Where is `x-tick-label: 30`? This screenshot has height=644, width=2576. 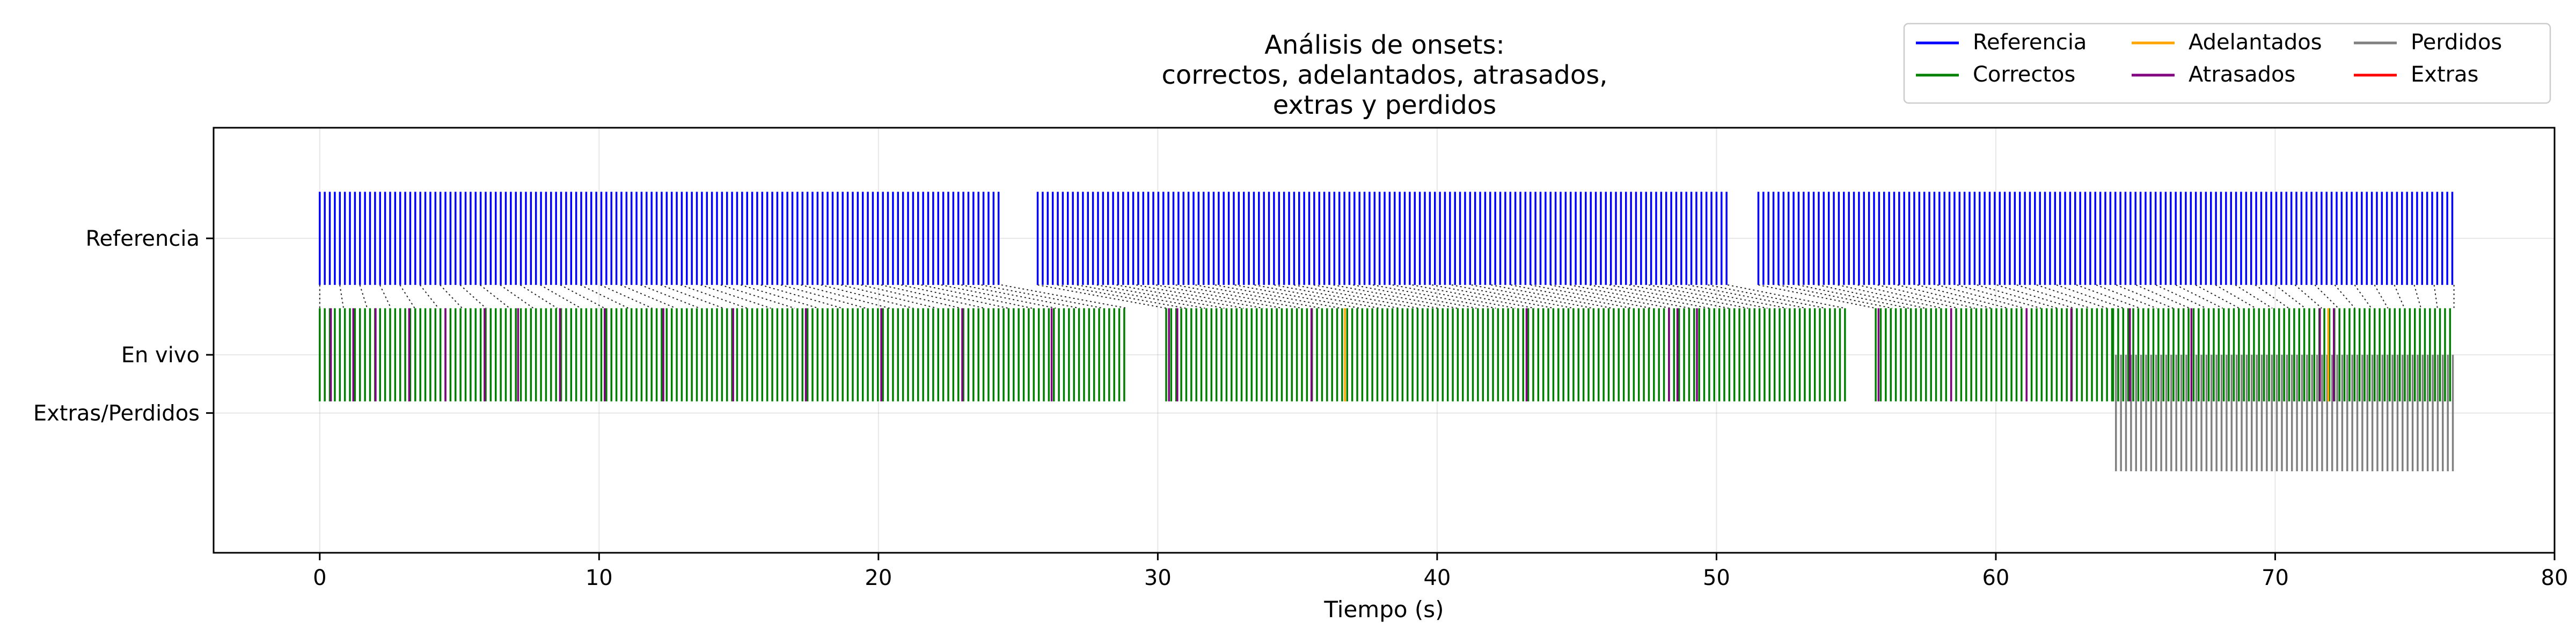
x-tick-label: 30 is located at coordinates (1158, 578).